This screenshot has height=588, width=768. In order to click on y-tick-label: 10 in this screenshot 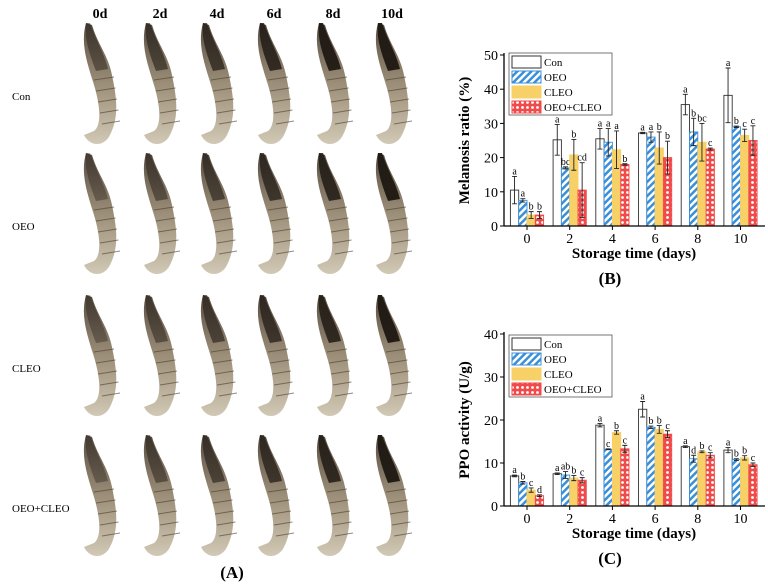, I will do `click(491, 464)`.